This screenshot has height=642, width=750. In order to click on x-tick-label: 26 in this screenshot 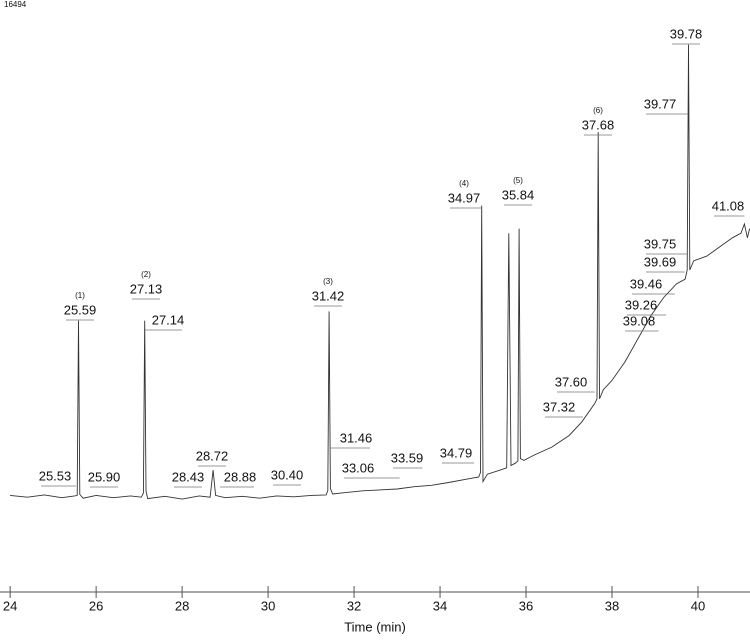, I will do `click(96, 605)`.